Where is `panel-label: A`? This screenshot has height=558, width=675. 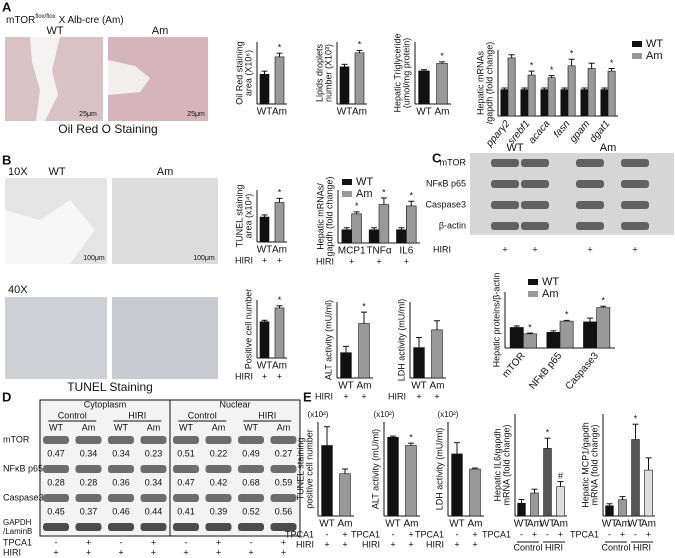 panel-label: A is located at coordinates (7, 7).